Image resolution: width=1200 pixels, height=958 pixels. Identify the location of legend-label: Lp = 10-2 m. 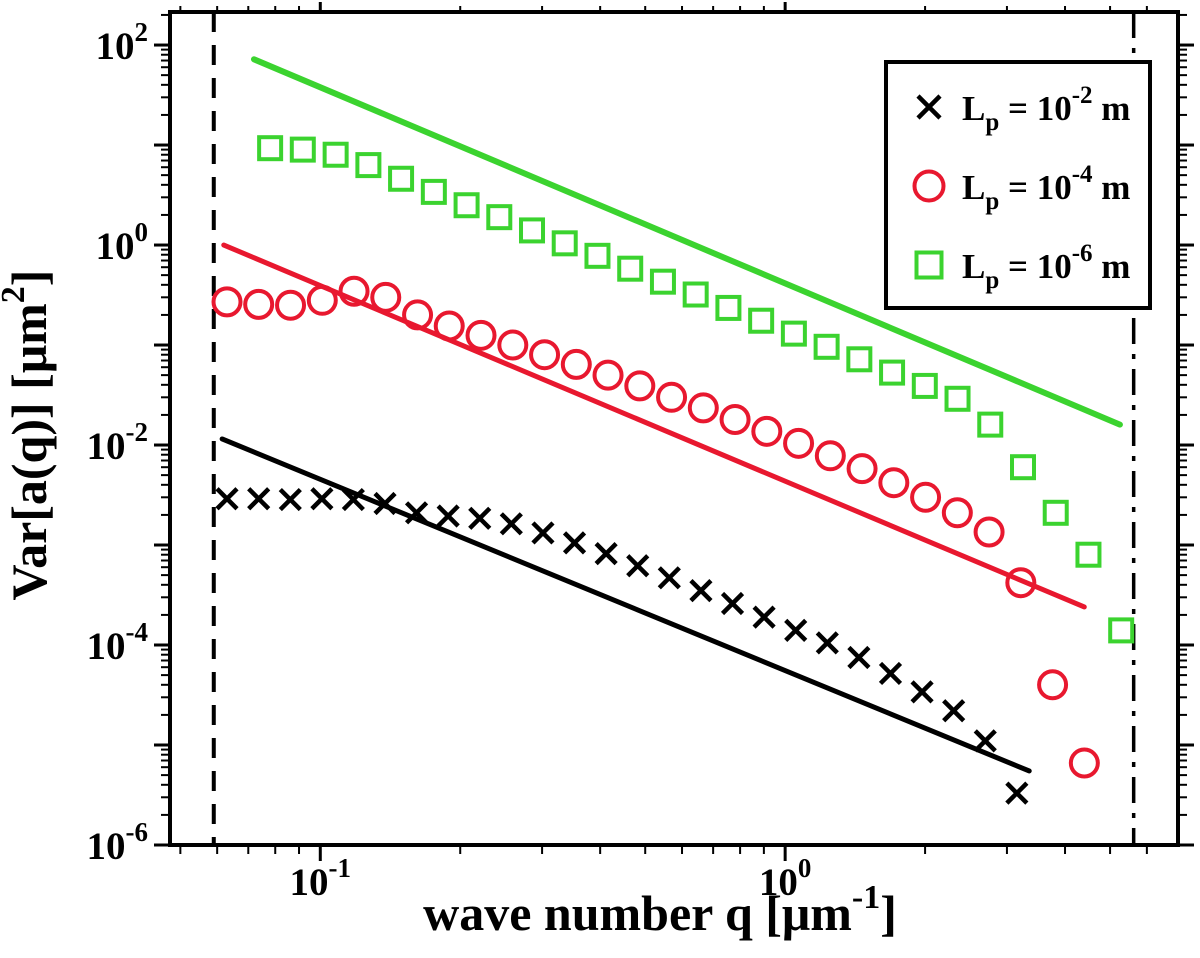
(1046, 109).